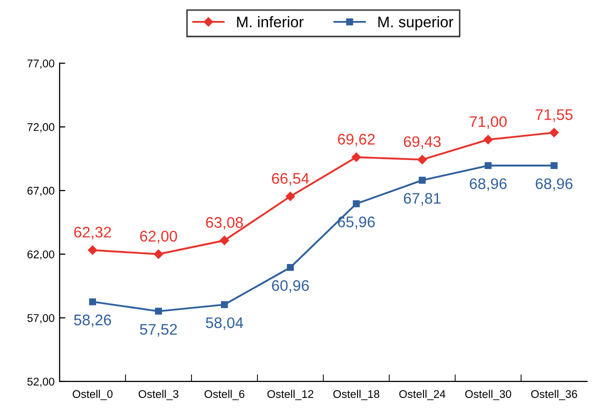 The width and height of the screenshot is (596, 408). Describe the element at coordinates (291, 179) in the screenshot. I see `data-label: 66,54` at that location.